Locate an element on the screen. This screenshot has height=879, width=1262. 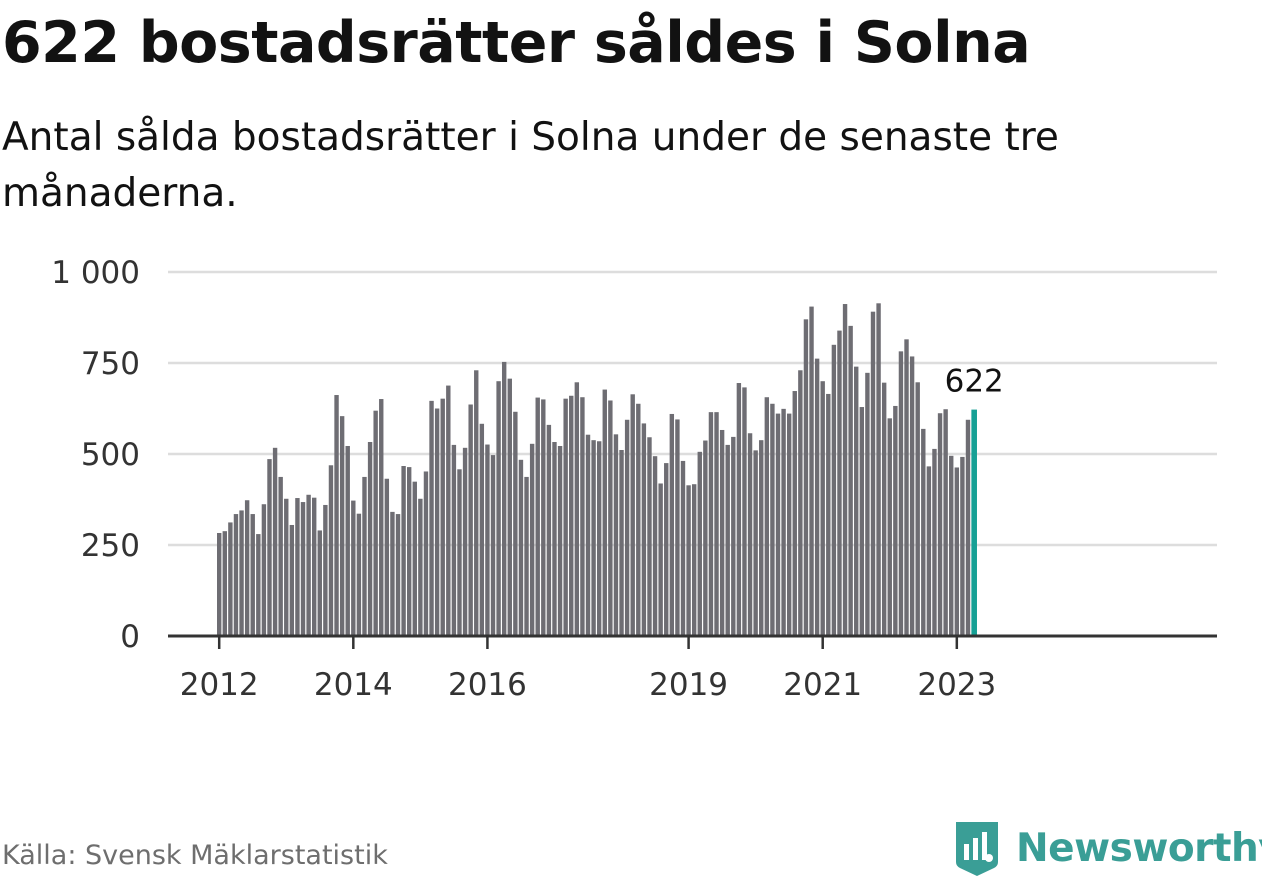
y-tick-label: 0 is located at coordinates (130, 637).